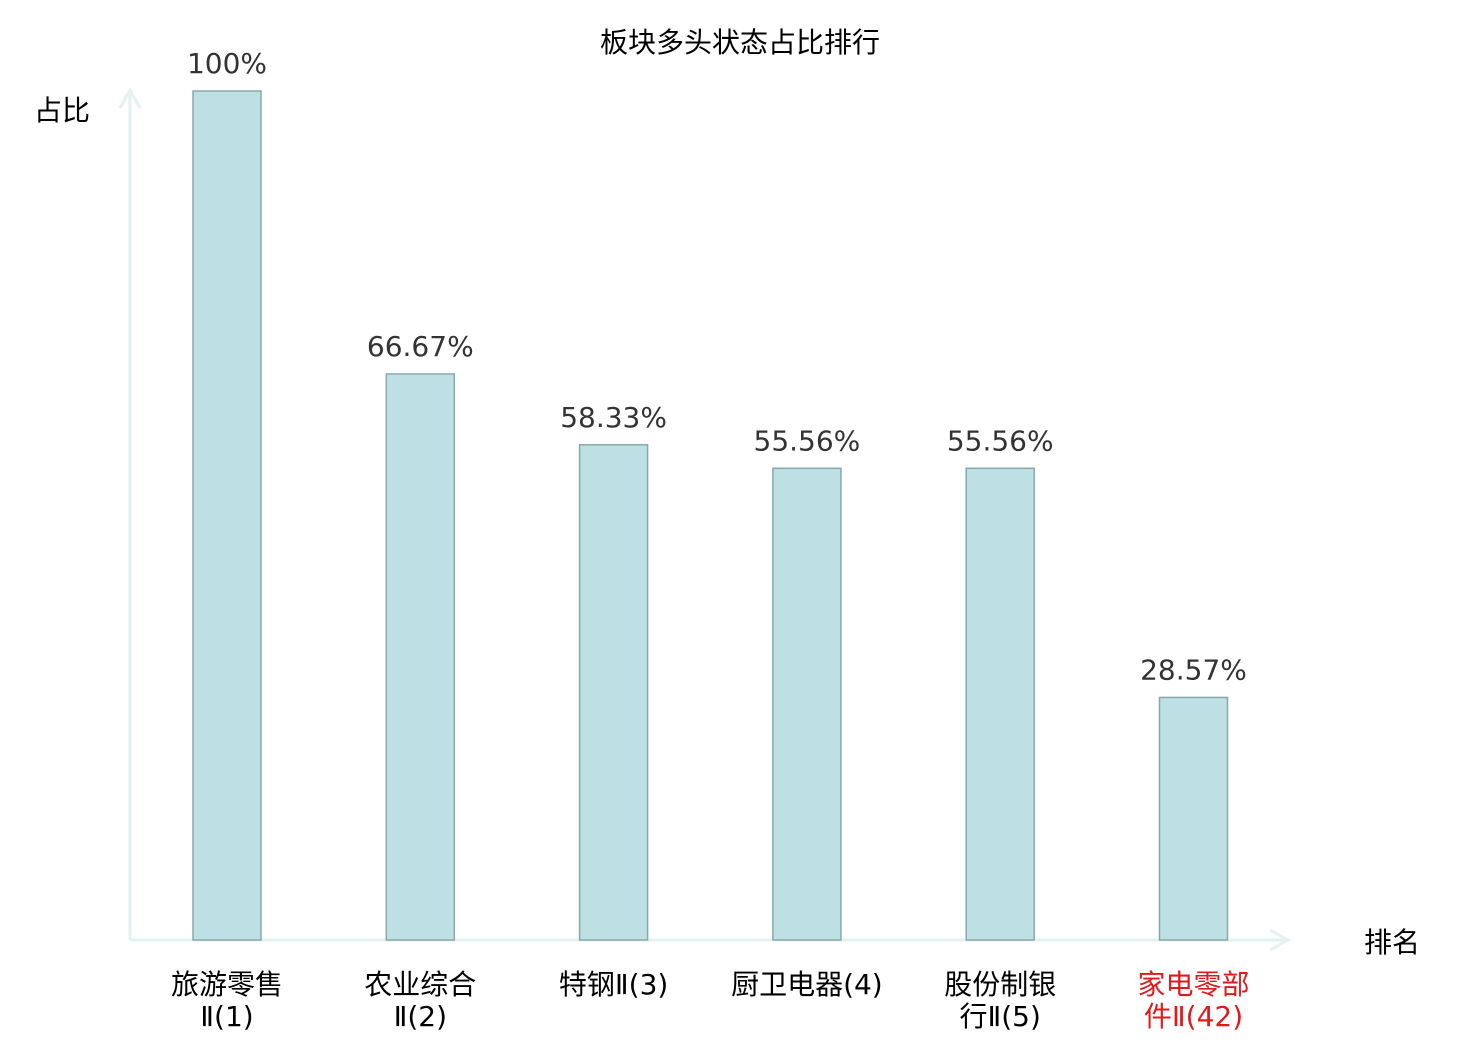 This screenshot has height=1044, width=1480. Describe the element at coordinates (226, 1016) in the screenshot. I see `category-label-1-line2: Ⅱ(1)` at that location.